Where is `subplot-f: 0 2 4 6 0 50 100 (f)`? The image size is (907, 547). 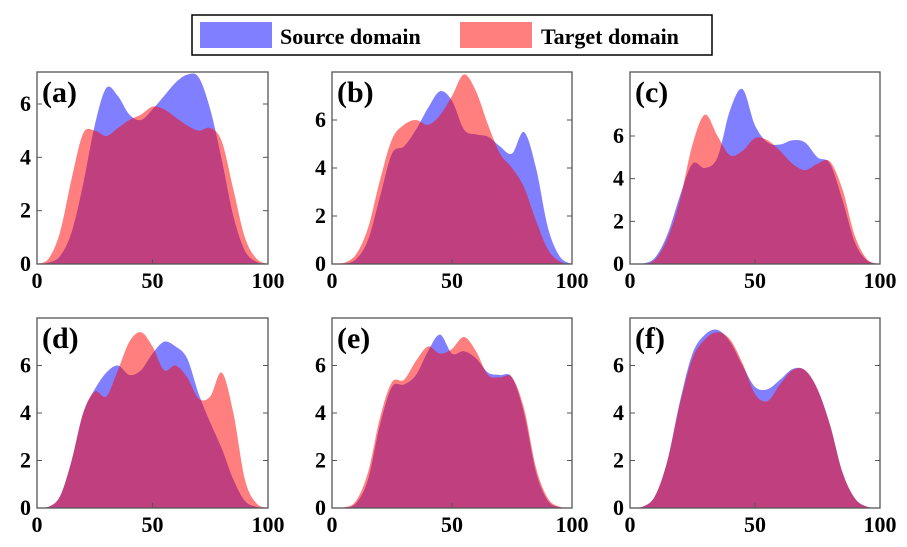 subplot-f: 0 2 4 6 0 50 100 (f) is located at coordinates (755, 427).